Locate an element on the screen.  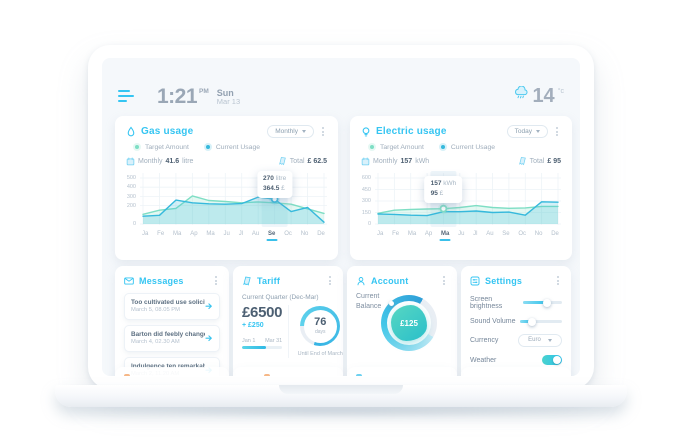
legend-current-usage: Current Usage is located at coordinates (466, 147).